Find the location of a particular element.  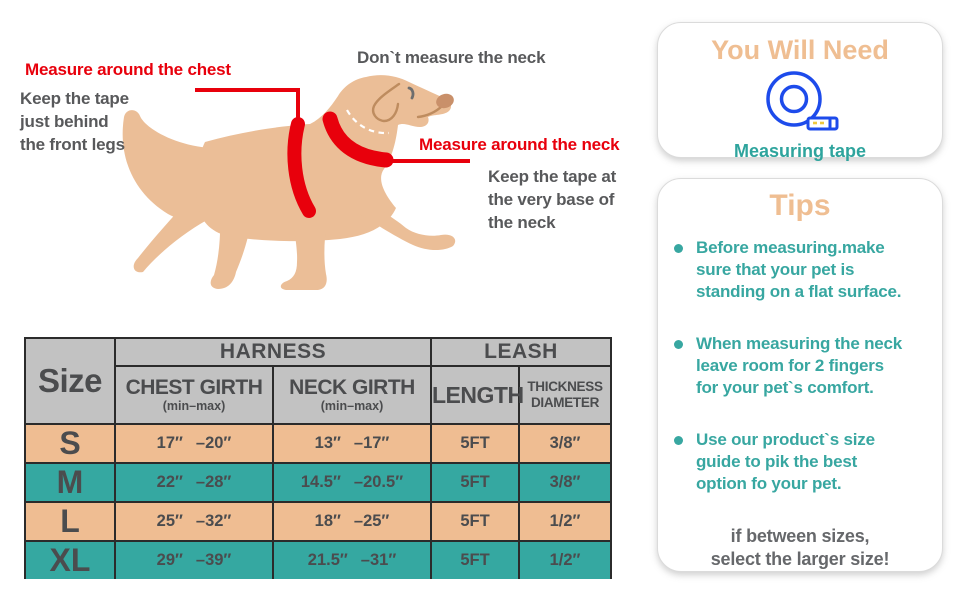

dog-hind-leg-back is located at coordinates (170, 235).